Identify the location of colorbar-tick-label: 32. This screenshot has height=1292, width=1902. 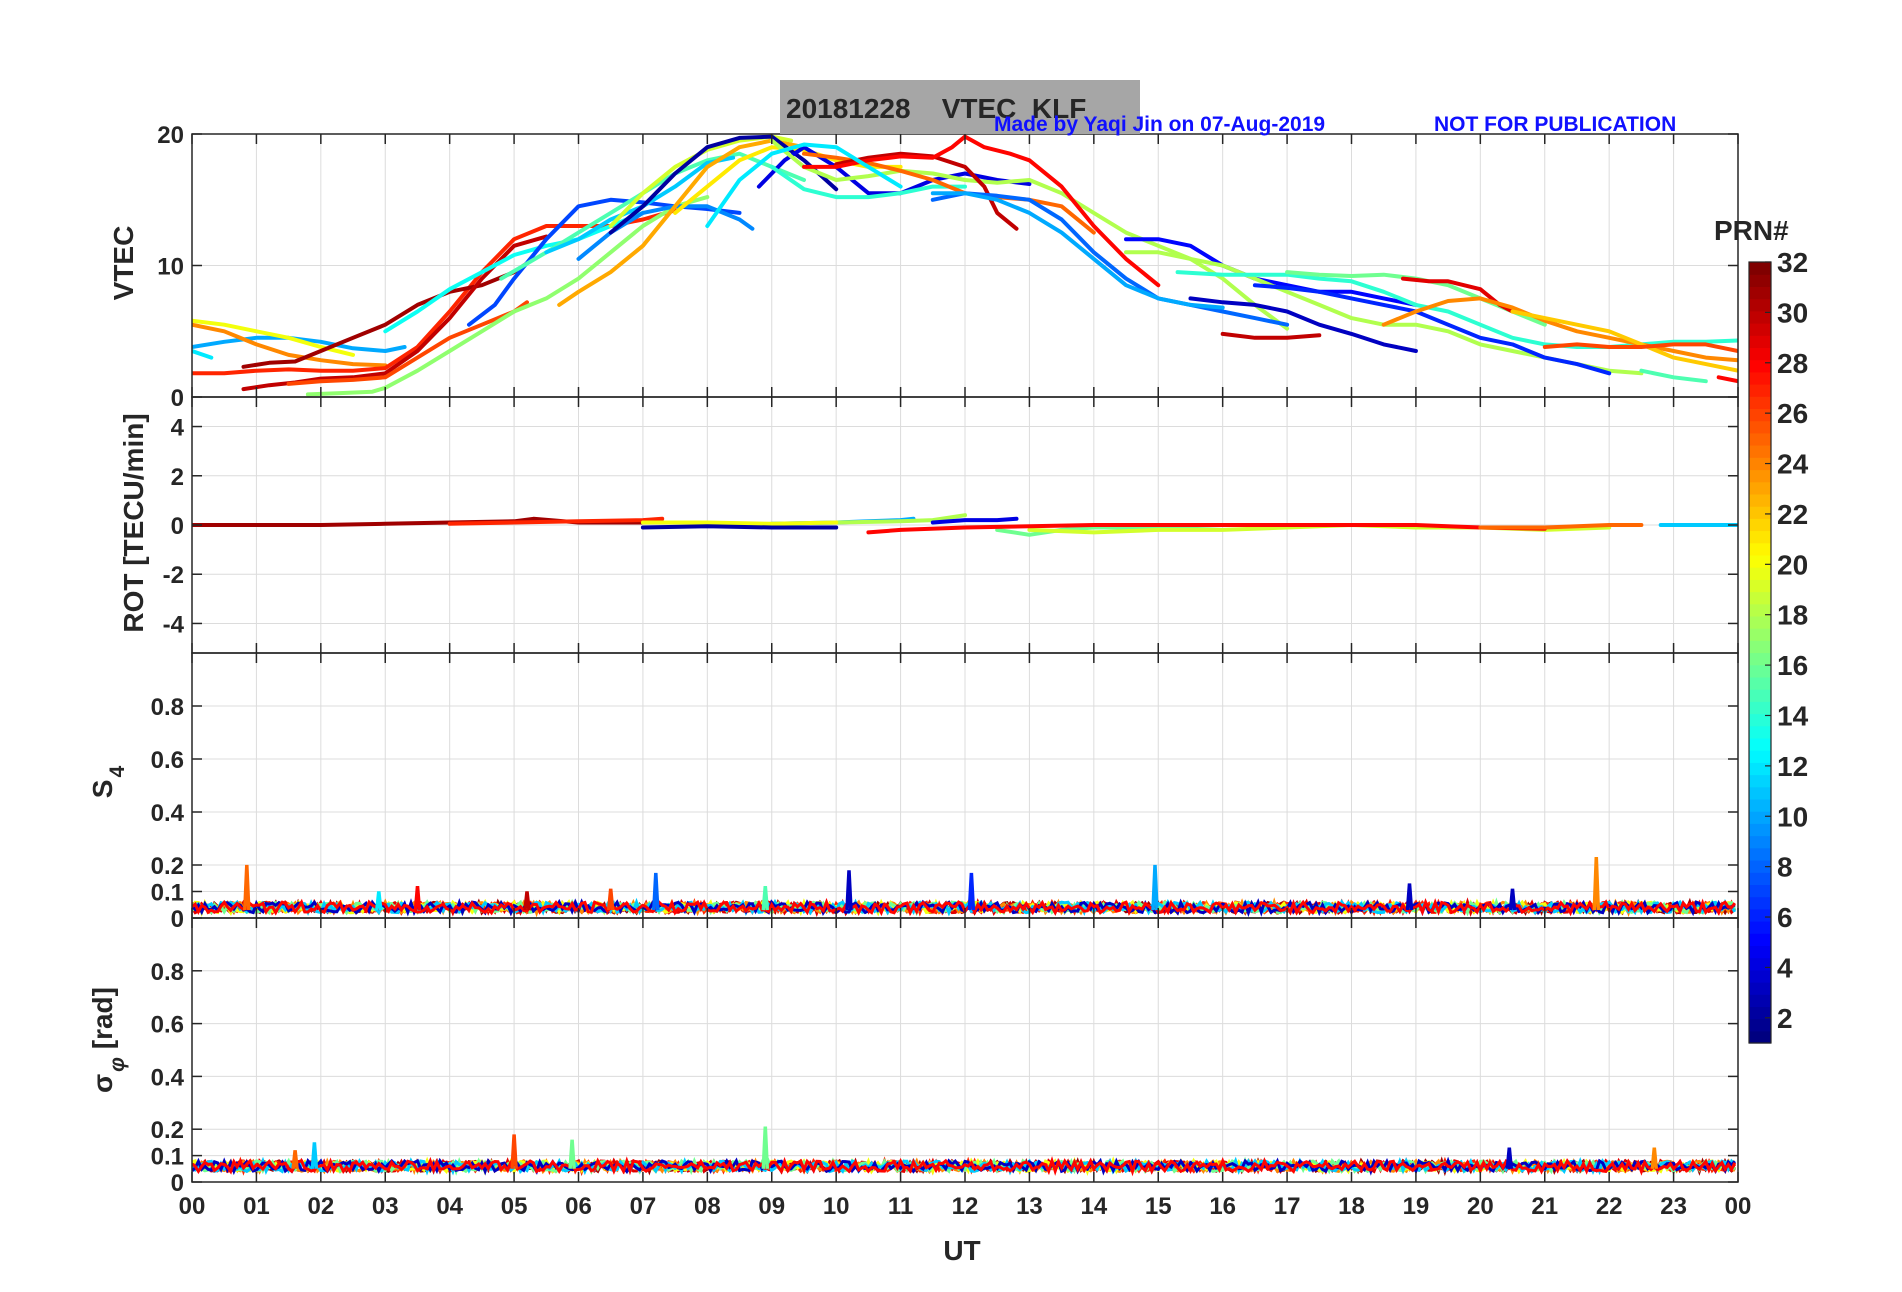
(1792, 262).